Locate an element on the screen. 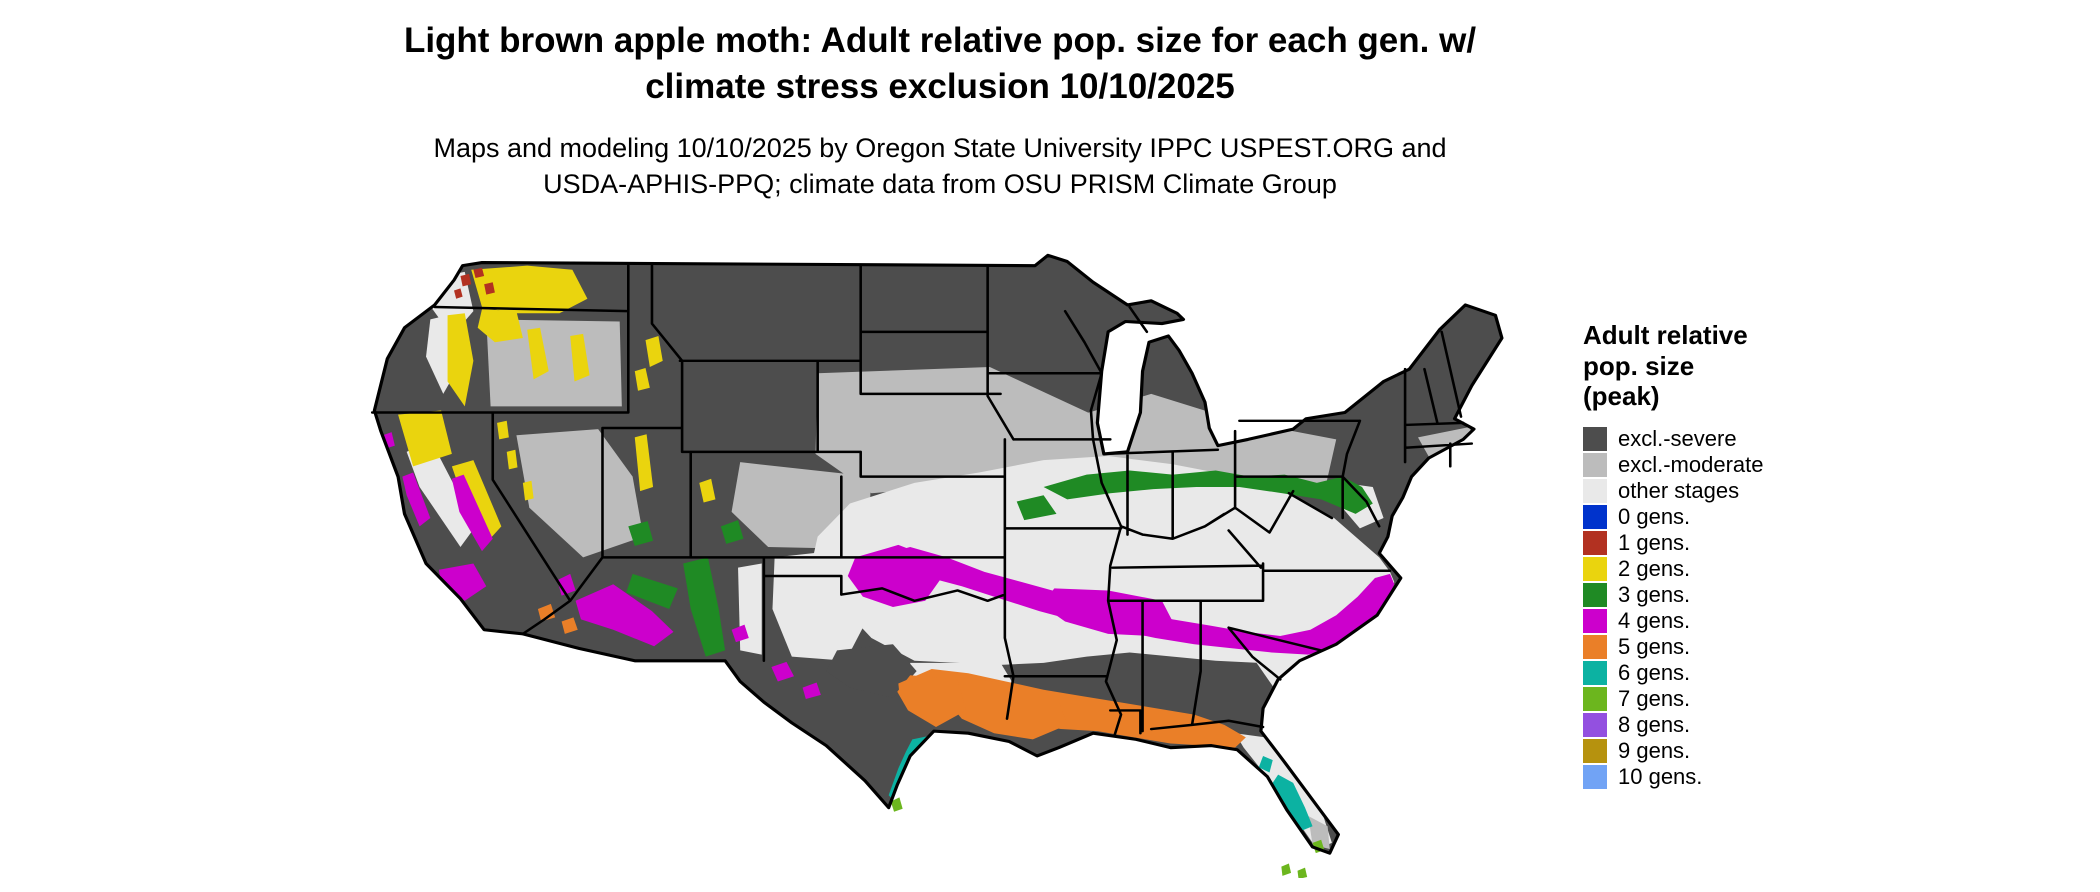  legend-item: excl.-moderate is located at coordinates (1723, 465).